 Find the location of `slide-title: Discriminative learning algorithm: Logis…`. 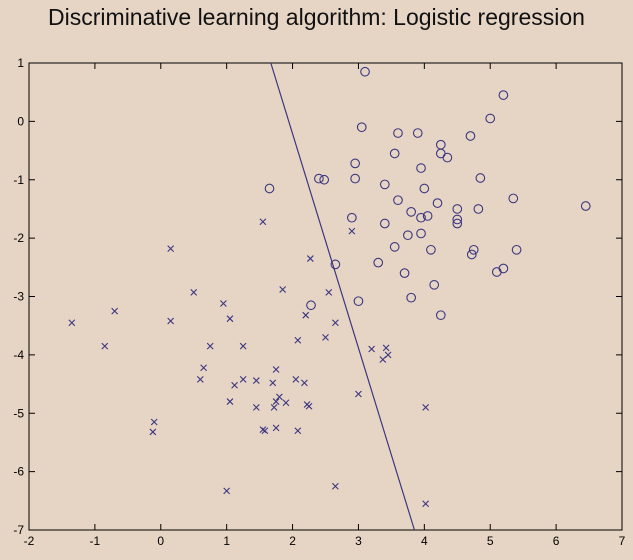

slide-title: Discriminative learning algorithm: Logis… is located at coordinates (316, 17).